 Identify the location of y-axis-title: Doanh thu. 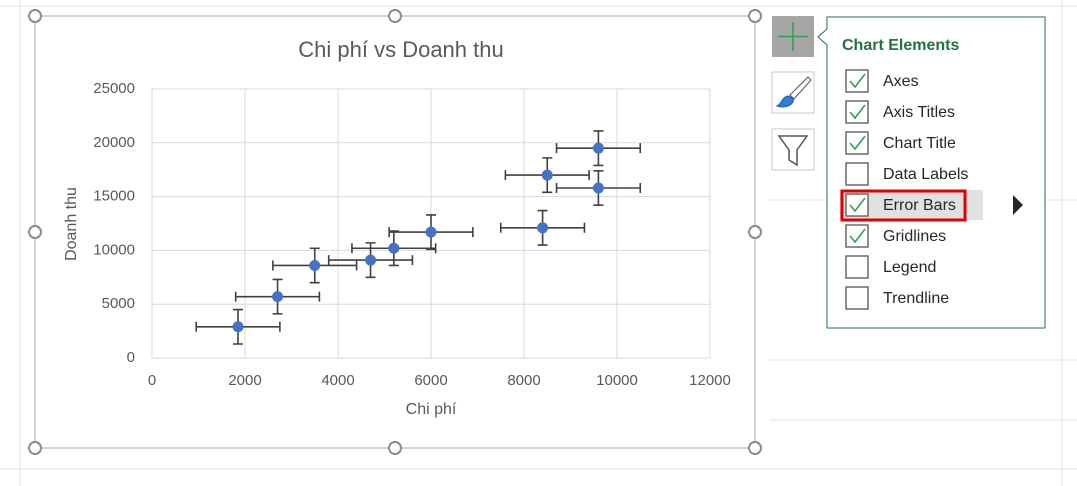
(71, 224).